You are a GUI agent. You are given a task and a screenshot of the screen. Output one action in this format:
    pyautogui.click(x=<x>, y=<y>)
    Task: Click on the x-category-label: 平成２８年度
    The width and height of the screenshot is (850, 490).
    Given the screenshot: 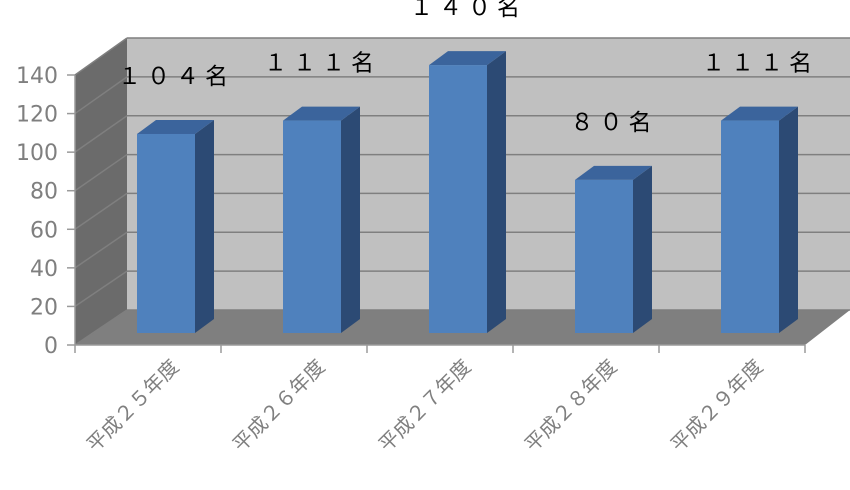 What is the action you would take?
    pyautogui.click(x=571, y=406)
    